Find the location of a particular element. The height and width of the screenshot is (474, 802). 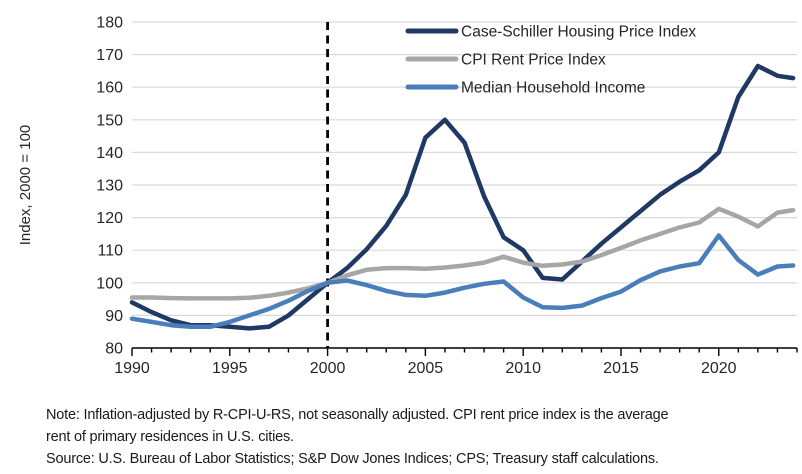

legend-item-case-schiller-housing-price-index: Case-Schiller Housing Price Index is located at coordinates (550, 32).